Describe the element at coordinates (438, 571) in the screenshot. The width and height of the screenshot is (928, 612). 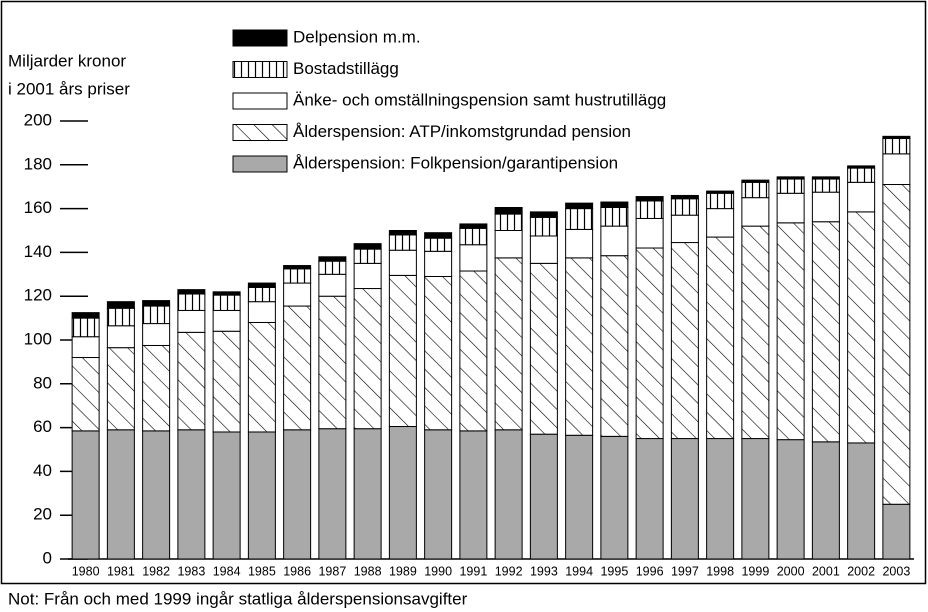
I see `x-tick-label: 1990` at that location.